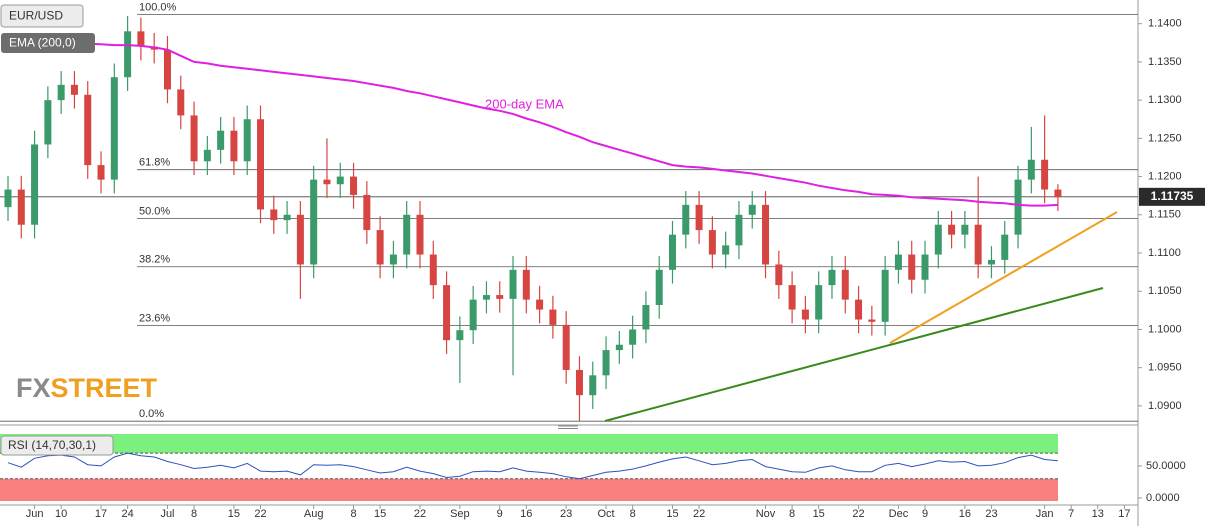 The image size is (1207, 526). What do you see at coordinates (158, 7) in the screenshot?
I see `fib-label: 100.0%` at bounding box center [158, 7].